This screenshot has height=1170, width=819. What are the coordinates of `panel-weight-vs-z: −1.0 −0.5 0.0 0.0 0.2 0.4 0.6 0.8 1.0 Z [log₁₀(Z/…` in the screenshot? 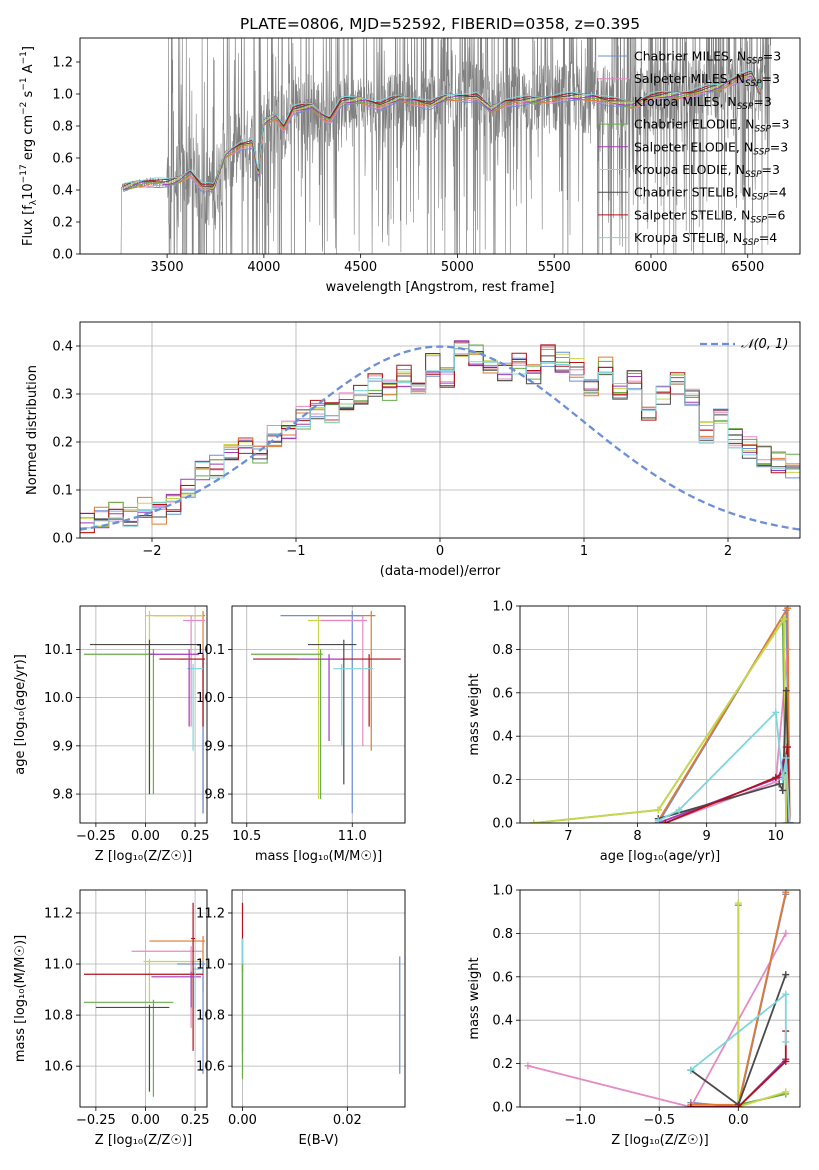 It's located at (634, 1016).